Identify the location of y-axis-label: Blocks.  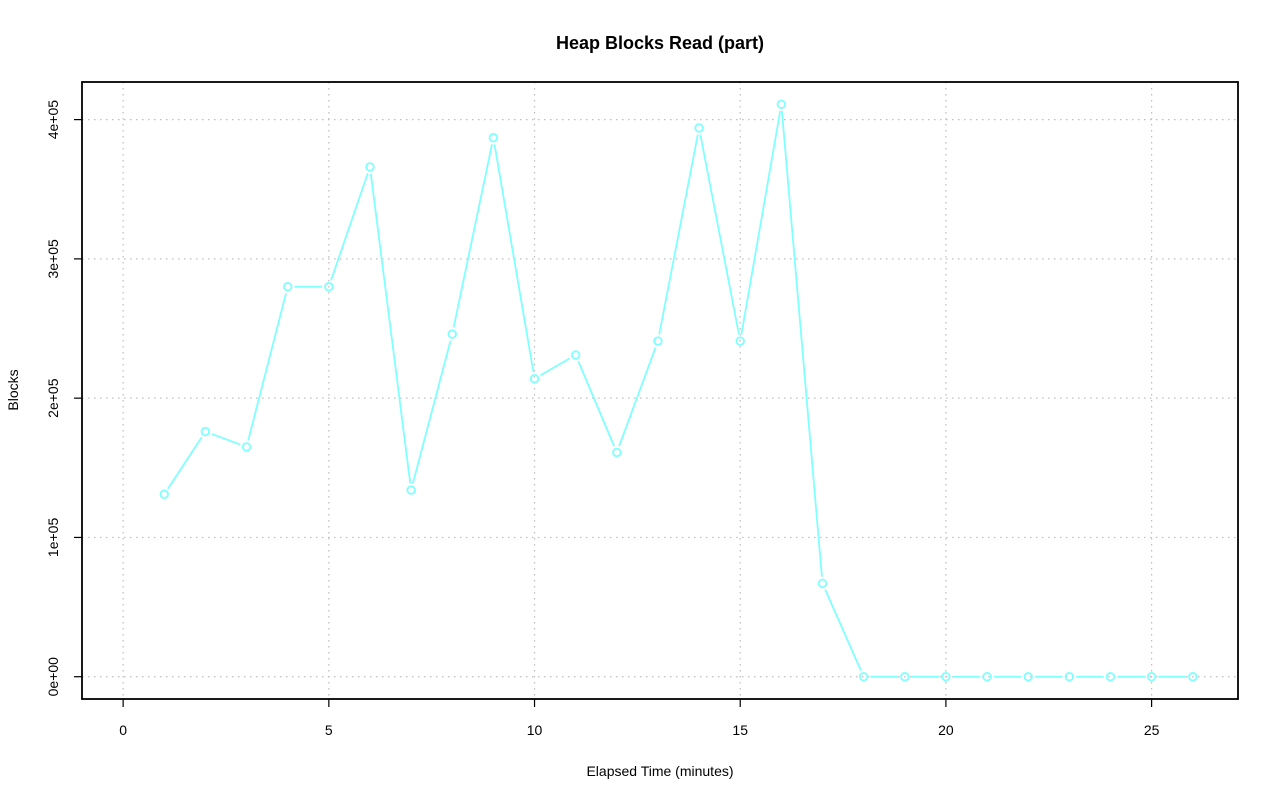
(13, 389).